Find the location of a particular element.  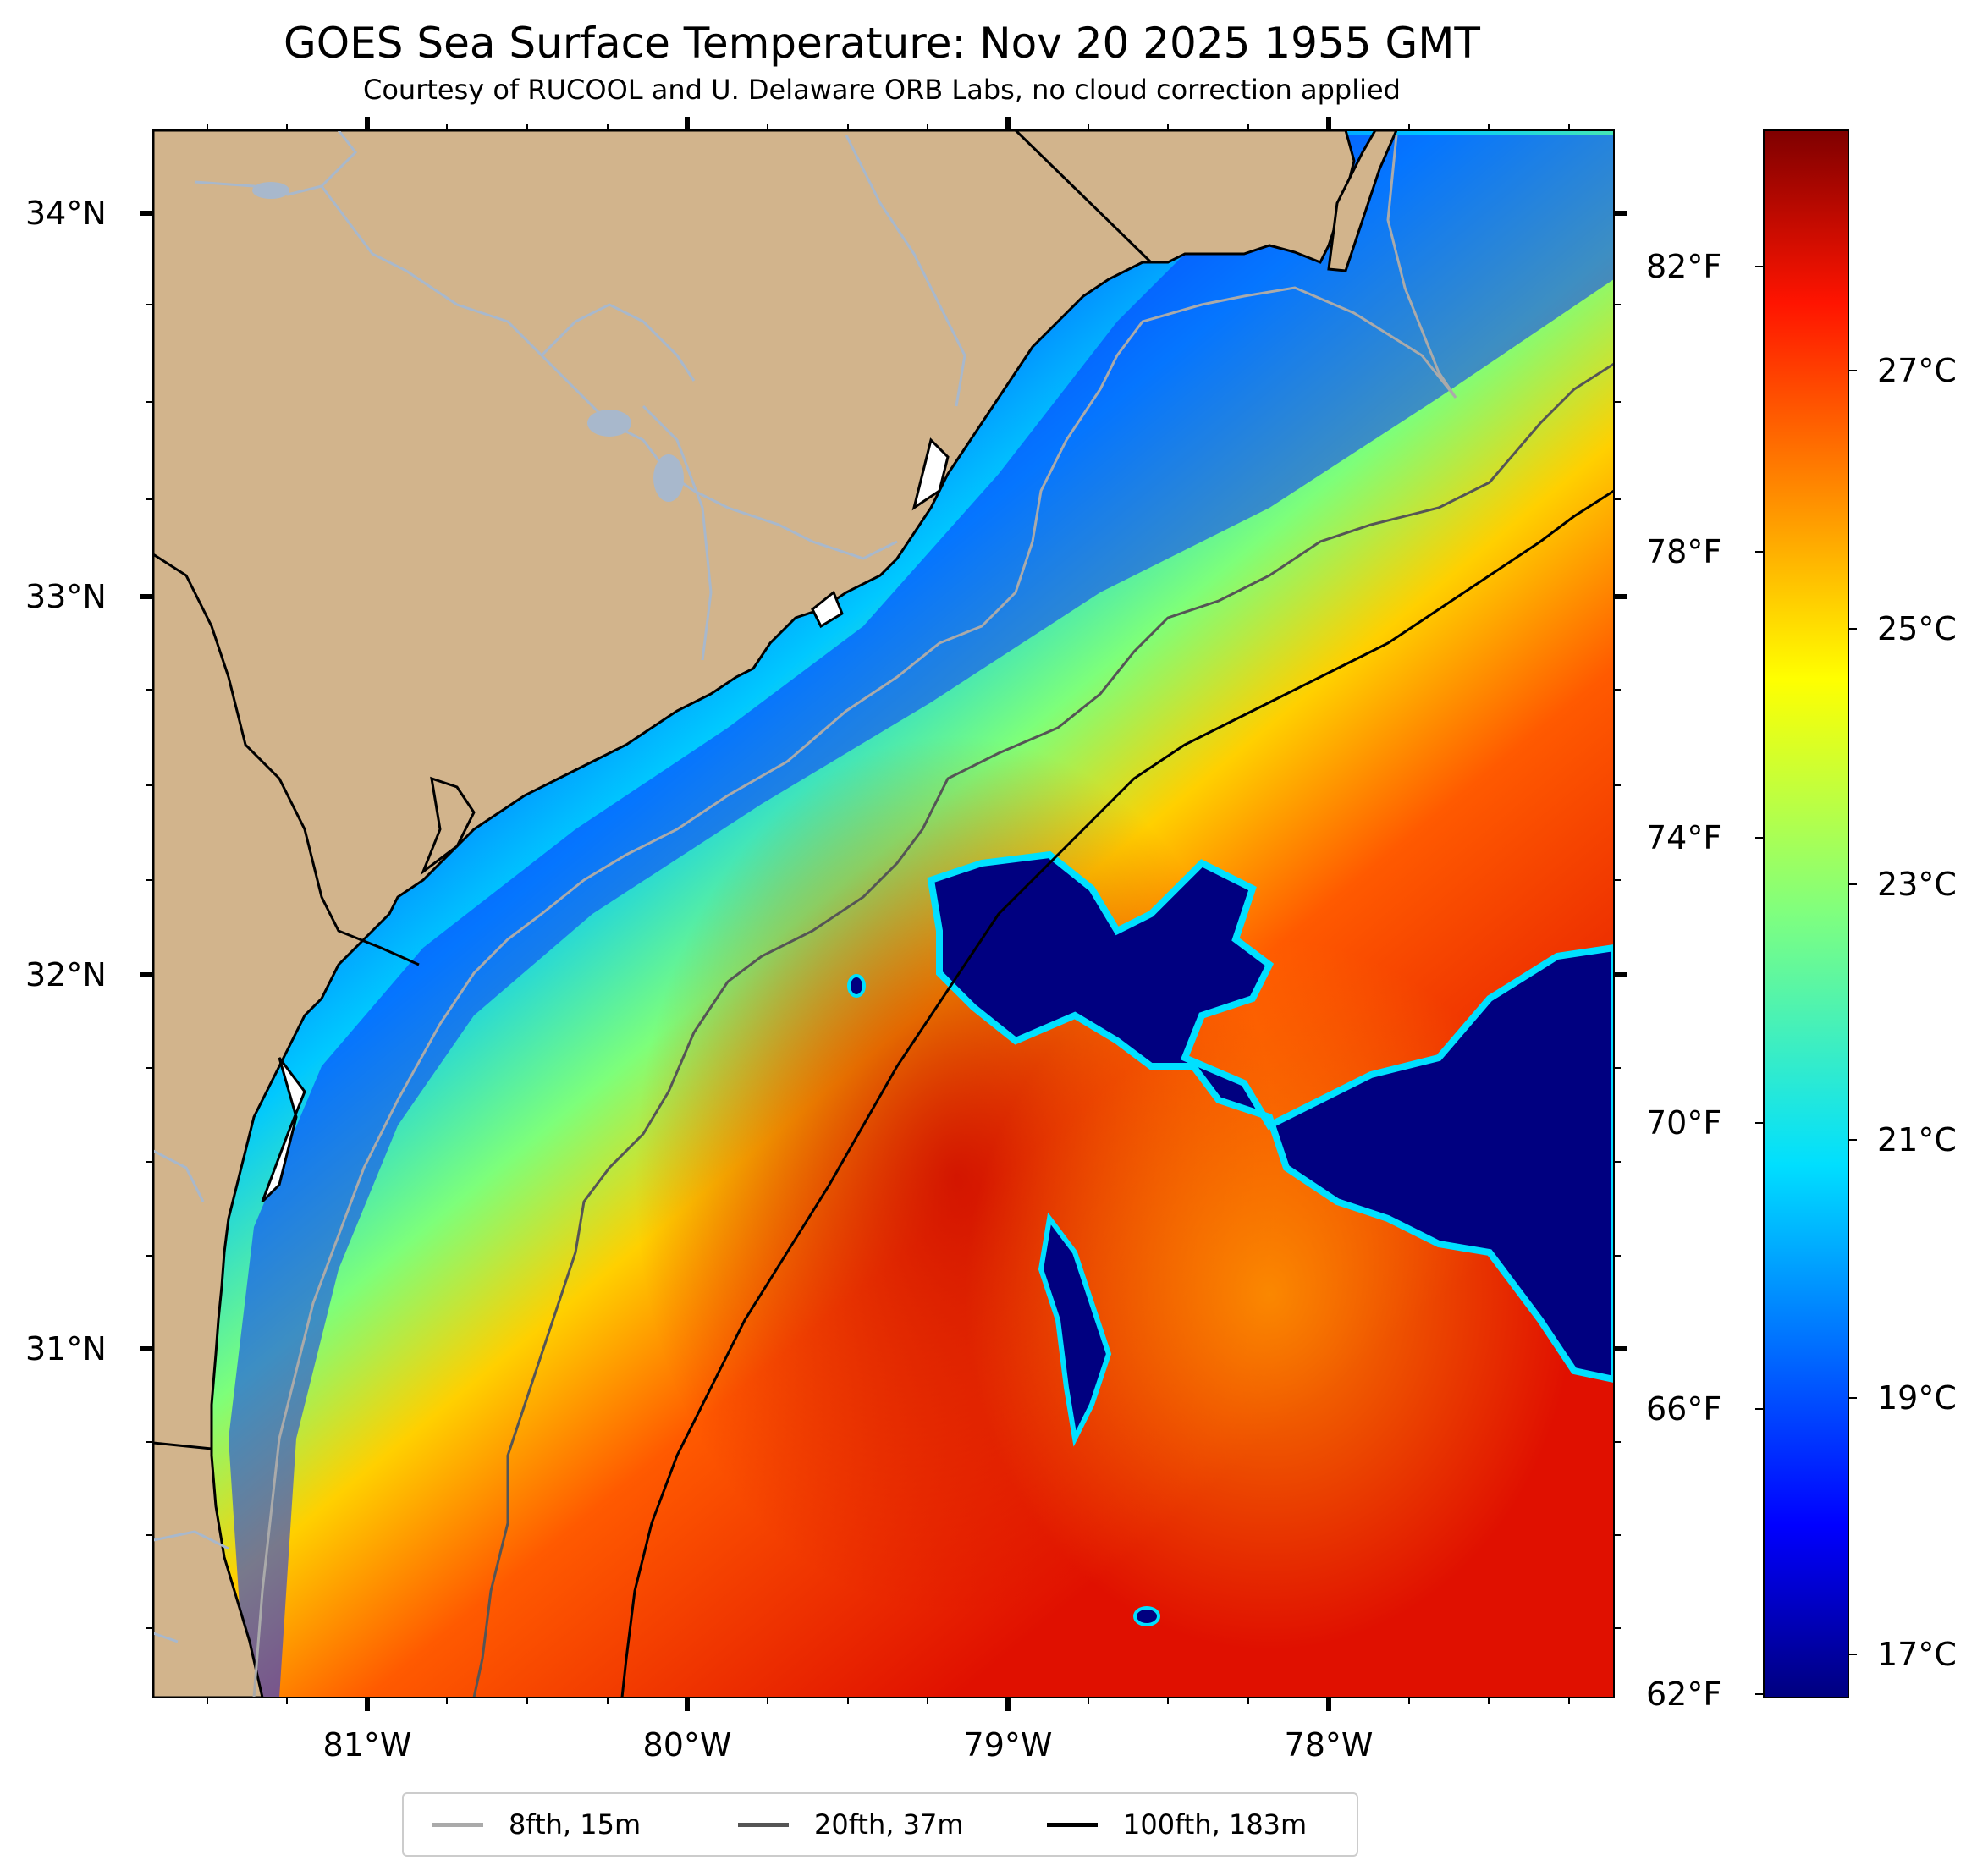

colorbar-label-62F: 62°F is located at coordinates (1684, 1695).